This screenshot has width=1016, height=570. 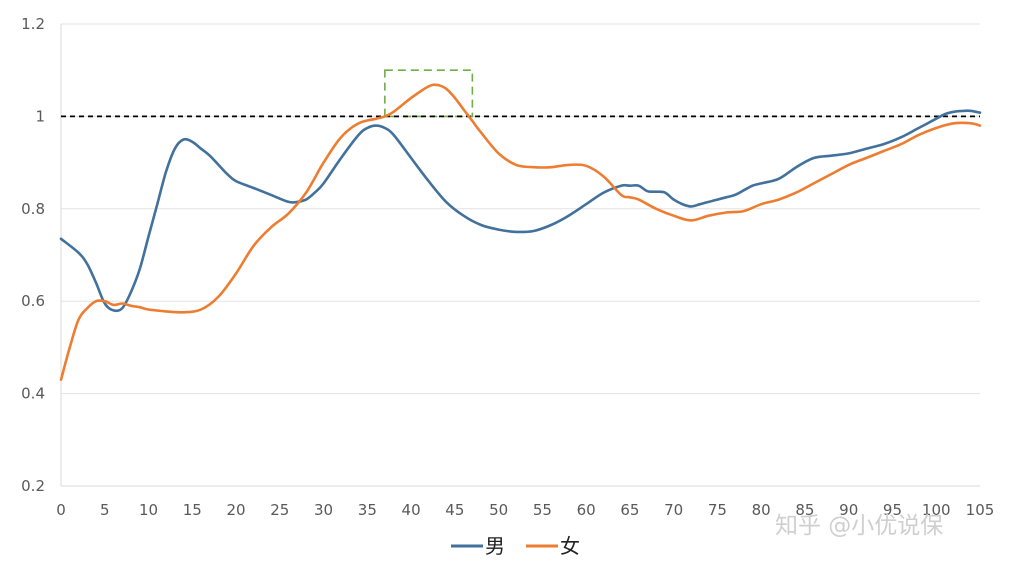 What do you see at coordinates (33, 255) in the screenshot?
I see `y-tick-labels: 1.2 1 0.8 0.6 0.4 0.2` at bounding box center [33, 255].